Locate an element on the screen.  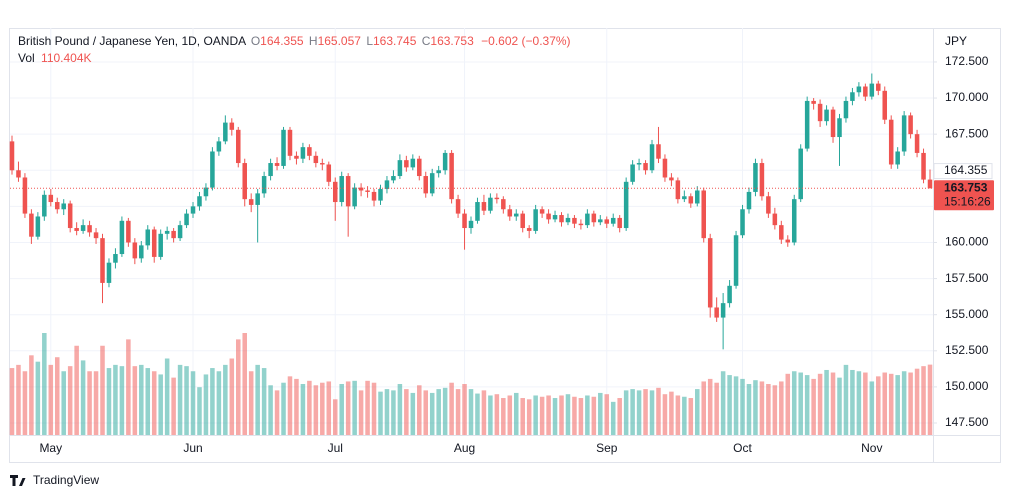
y-tick-label: 172.500 is located at coordinates (967, 61).